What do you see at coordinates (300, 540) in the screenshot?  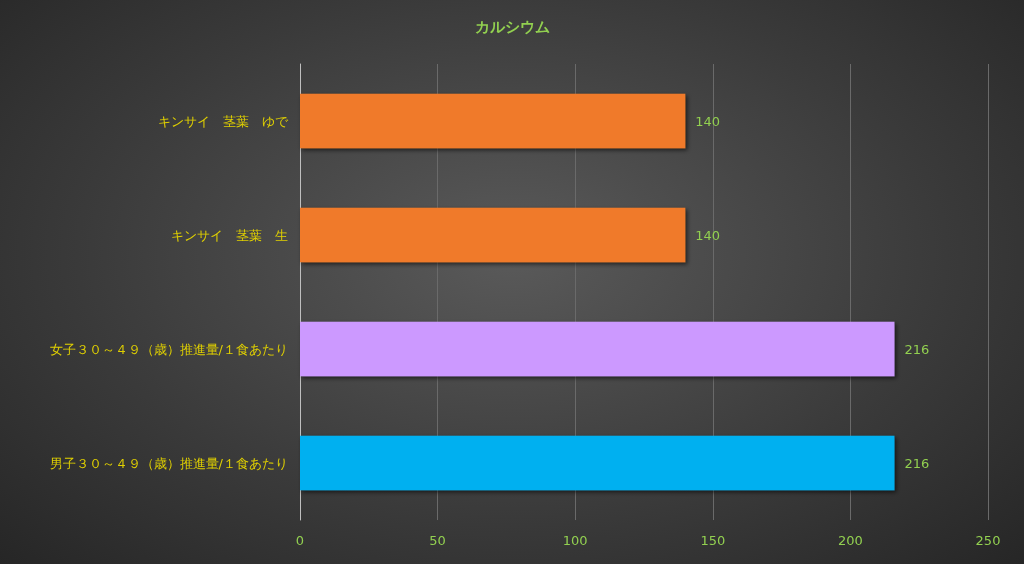 I see `x-tick-label: 0` at bounding box center [300, 540].